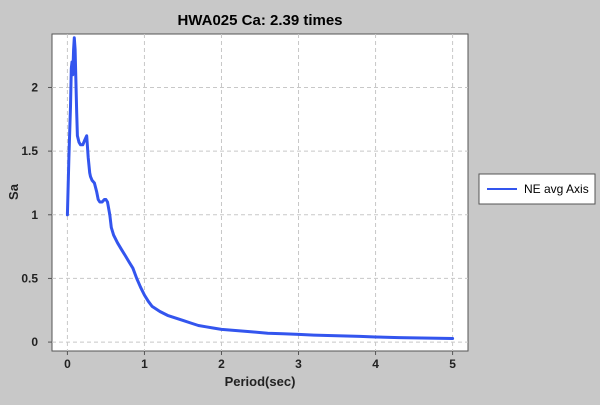 This screenshot has height=405, width=600. I want to click on y-tick-label: 1, so click(34, 215).